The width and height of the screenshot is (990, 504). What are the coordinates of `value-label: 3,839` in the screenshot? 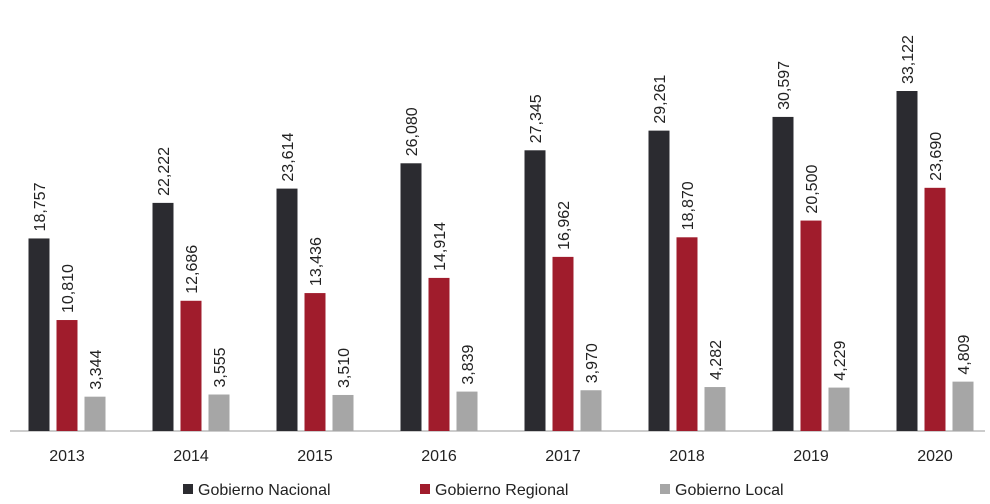 It's located at (468, 364).